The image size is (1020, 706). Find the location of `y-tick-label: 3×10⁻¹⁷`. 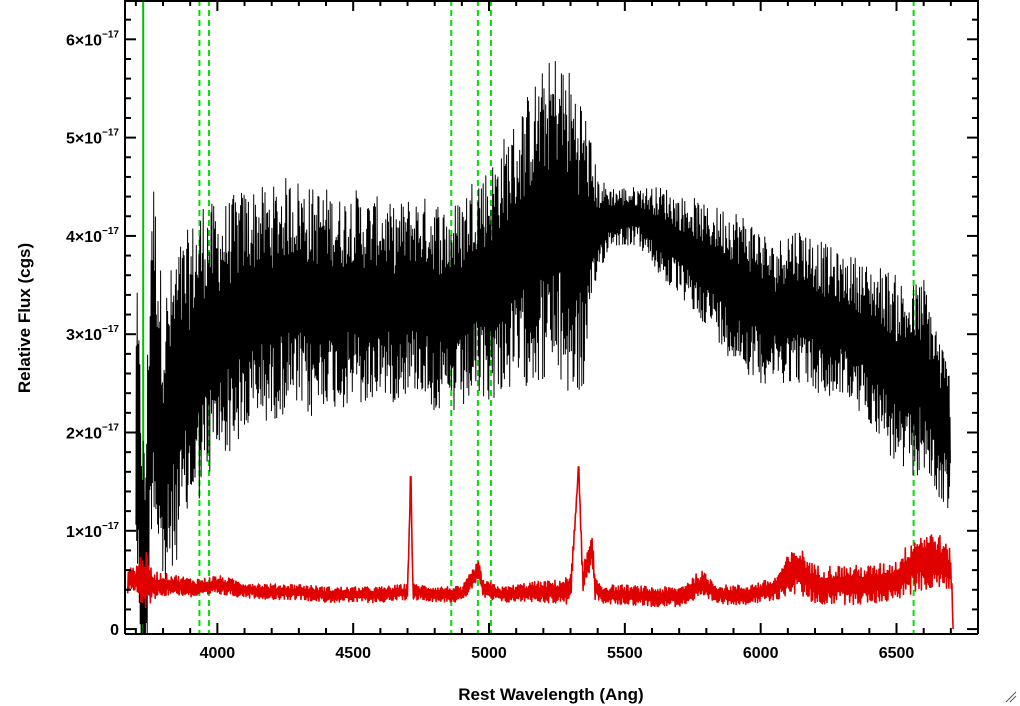

y-tick-label: 3×10⁻¹⁷ is located at coordinates (92, 334).